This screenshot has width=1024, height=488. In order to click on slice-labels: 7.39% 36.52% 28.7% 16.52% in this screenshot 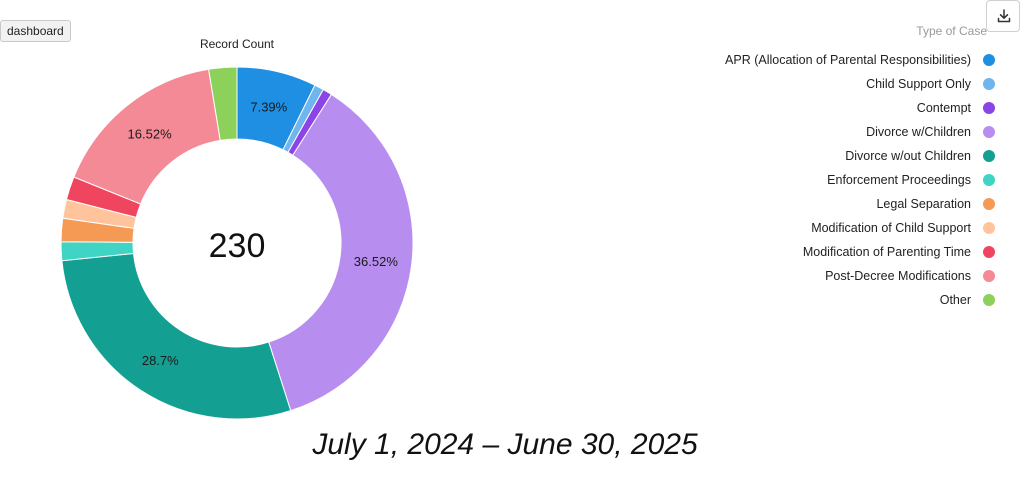, I will do `click(263, 234)`.